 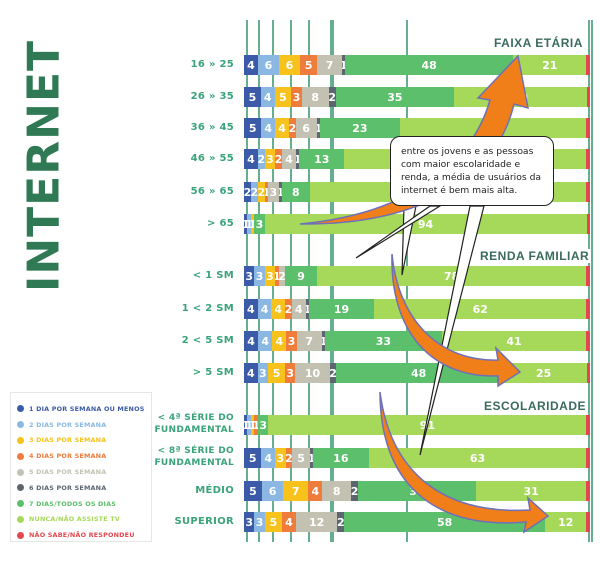 What do you see at coordinates (84, 520) in the screenshot?
I see `legend-item: NUNCA/NÃO ASSISTE TV` at bounding box center [84, 520].